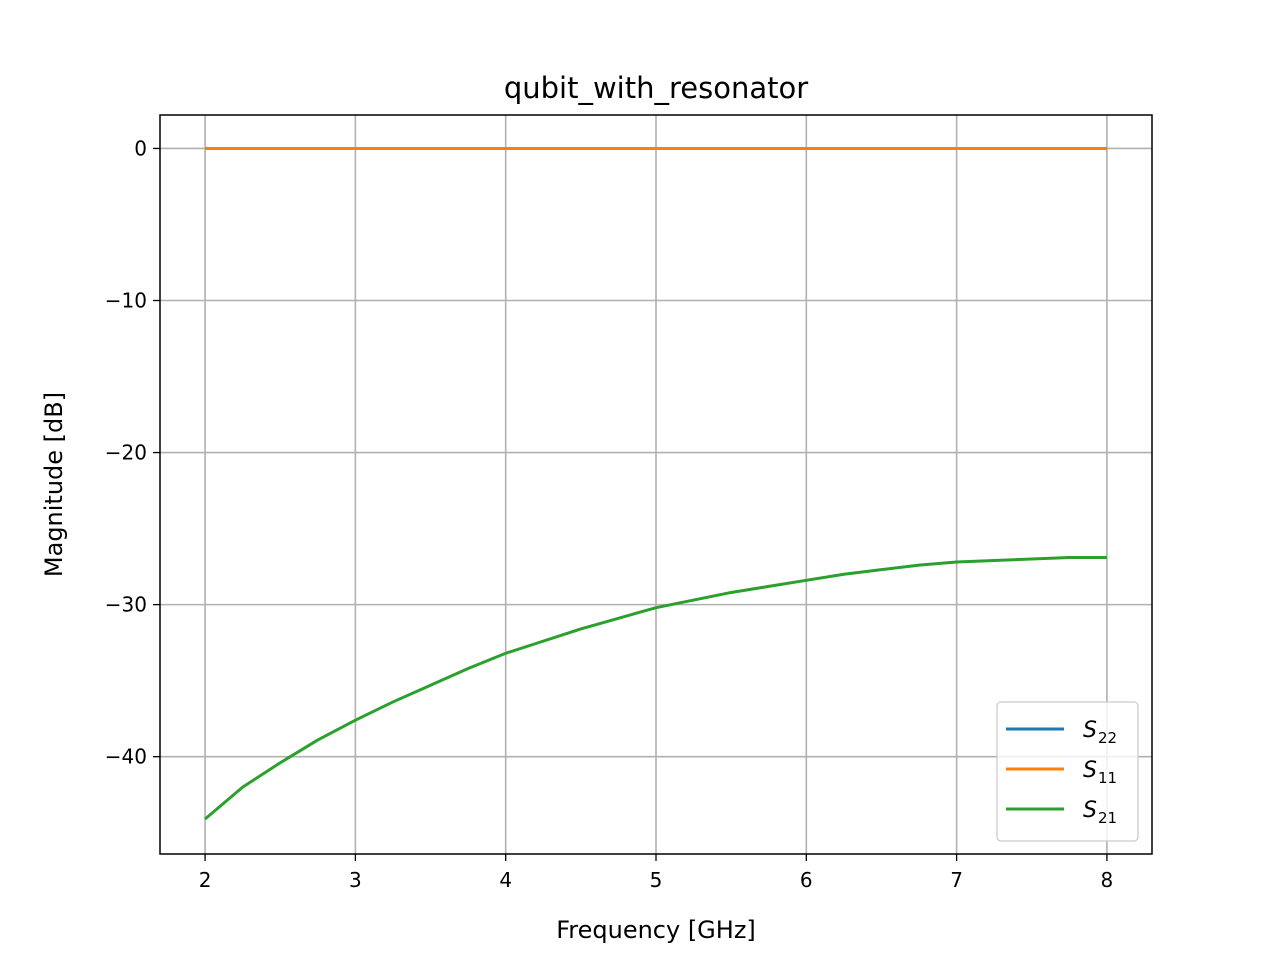 Image resolution: width=1280 pixels, height=960 pixels. What do you see at coordinates (1107, 880) in the screenshot?
I see `x-tick-label: 8` at bounding box center [1107, 880].